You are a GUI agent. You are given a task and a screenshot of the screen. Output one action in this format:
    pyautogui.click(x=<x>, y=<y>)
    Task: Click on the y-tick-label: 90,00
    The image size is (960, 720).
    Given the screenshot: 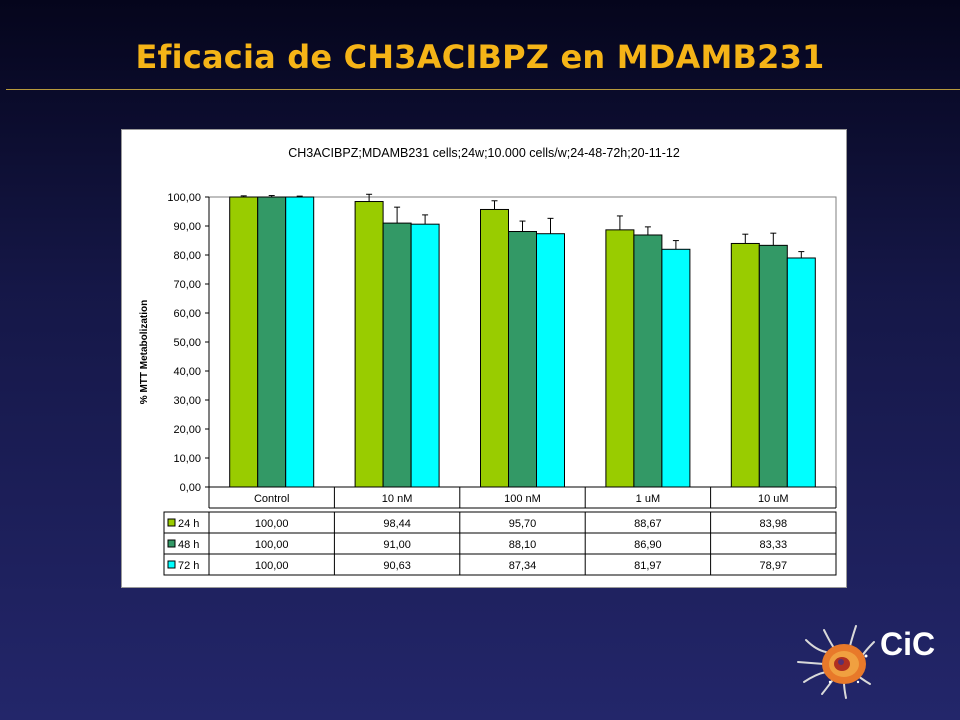 What is the action you would take?
    pyautogui.click(x=187, y=227)
    